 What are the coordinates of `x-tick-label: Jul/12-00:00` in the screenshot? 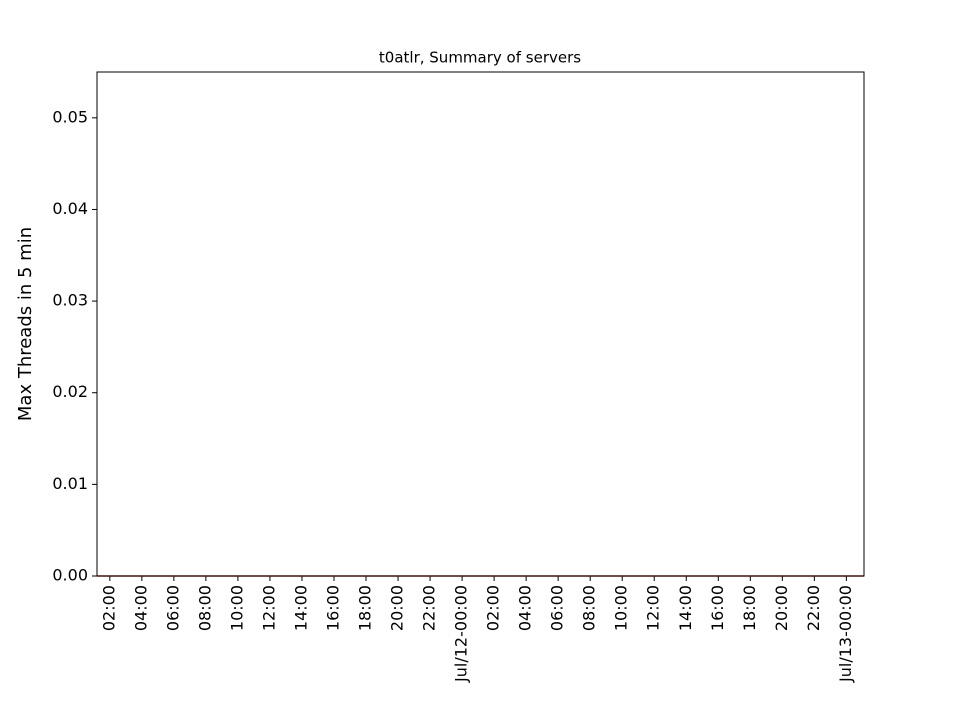 It's located at (461, 634).